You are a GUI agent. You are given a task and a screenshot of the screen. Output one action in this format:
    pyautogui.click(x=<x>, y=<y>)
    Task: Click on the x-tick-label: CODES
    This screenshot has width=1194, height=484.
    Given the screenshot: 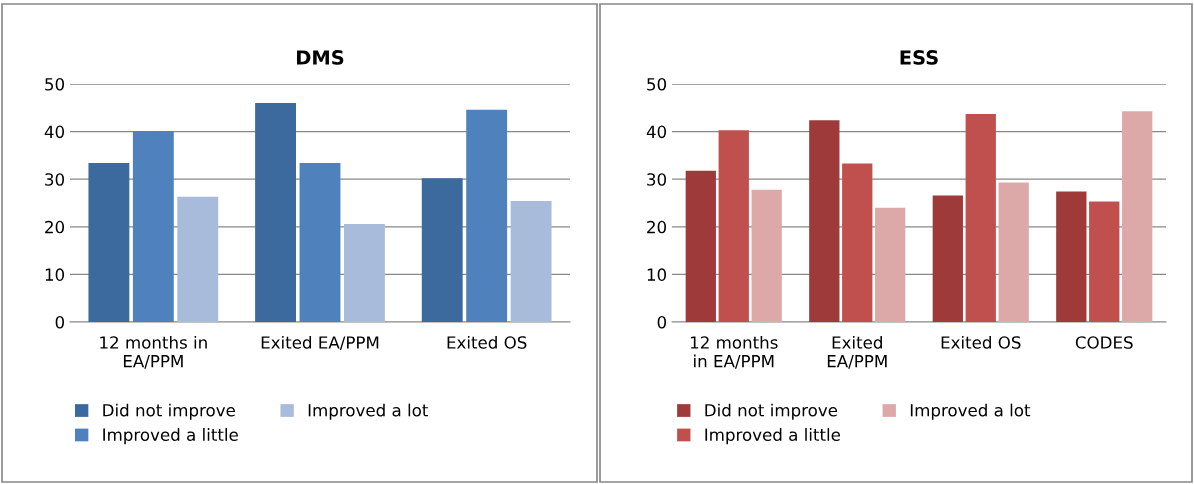 What is the action you would take?
    pyautogui.click(x=1104, y=342)
    